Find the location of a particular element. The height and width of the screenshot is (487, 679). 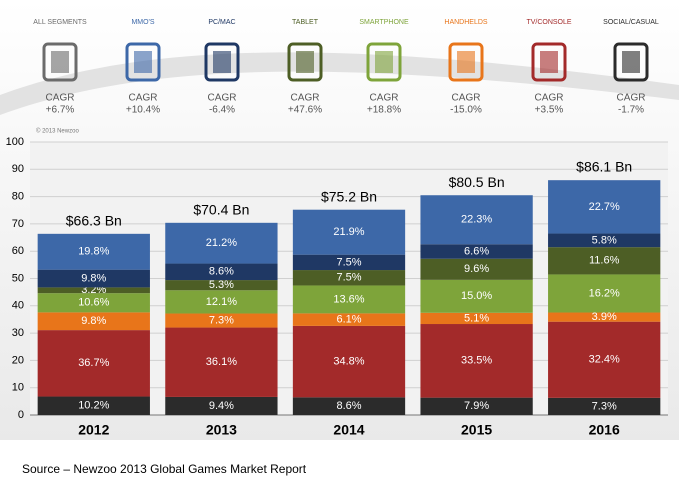

y-tick-label: 30 is located at coordinates (18, 333).